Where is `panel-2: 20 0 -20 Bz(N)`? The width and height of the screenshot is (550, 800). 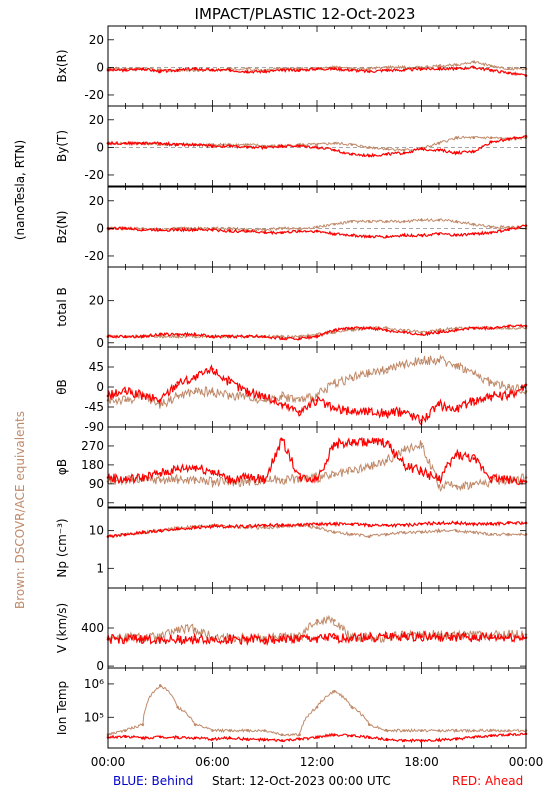
panel-2: 20 0 -20 Bz(N) is located at coordinates (291, 227).